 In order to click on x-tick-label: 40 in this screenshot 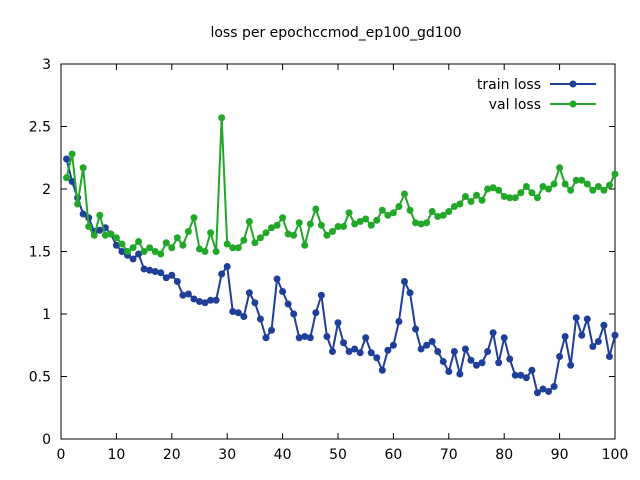, I will do `click(283, 455)`.